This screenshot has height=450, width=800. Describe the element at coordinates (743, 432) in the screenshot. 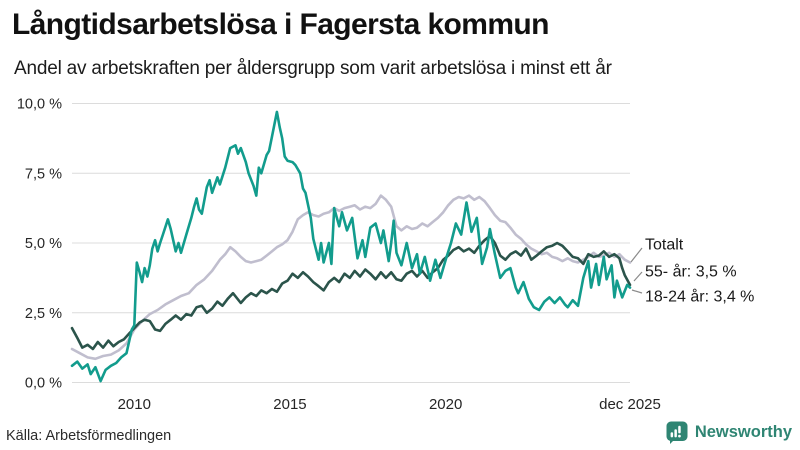

I see `brand-name: Newsworthy` at that location.